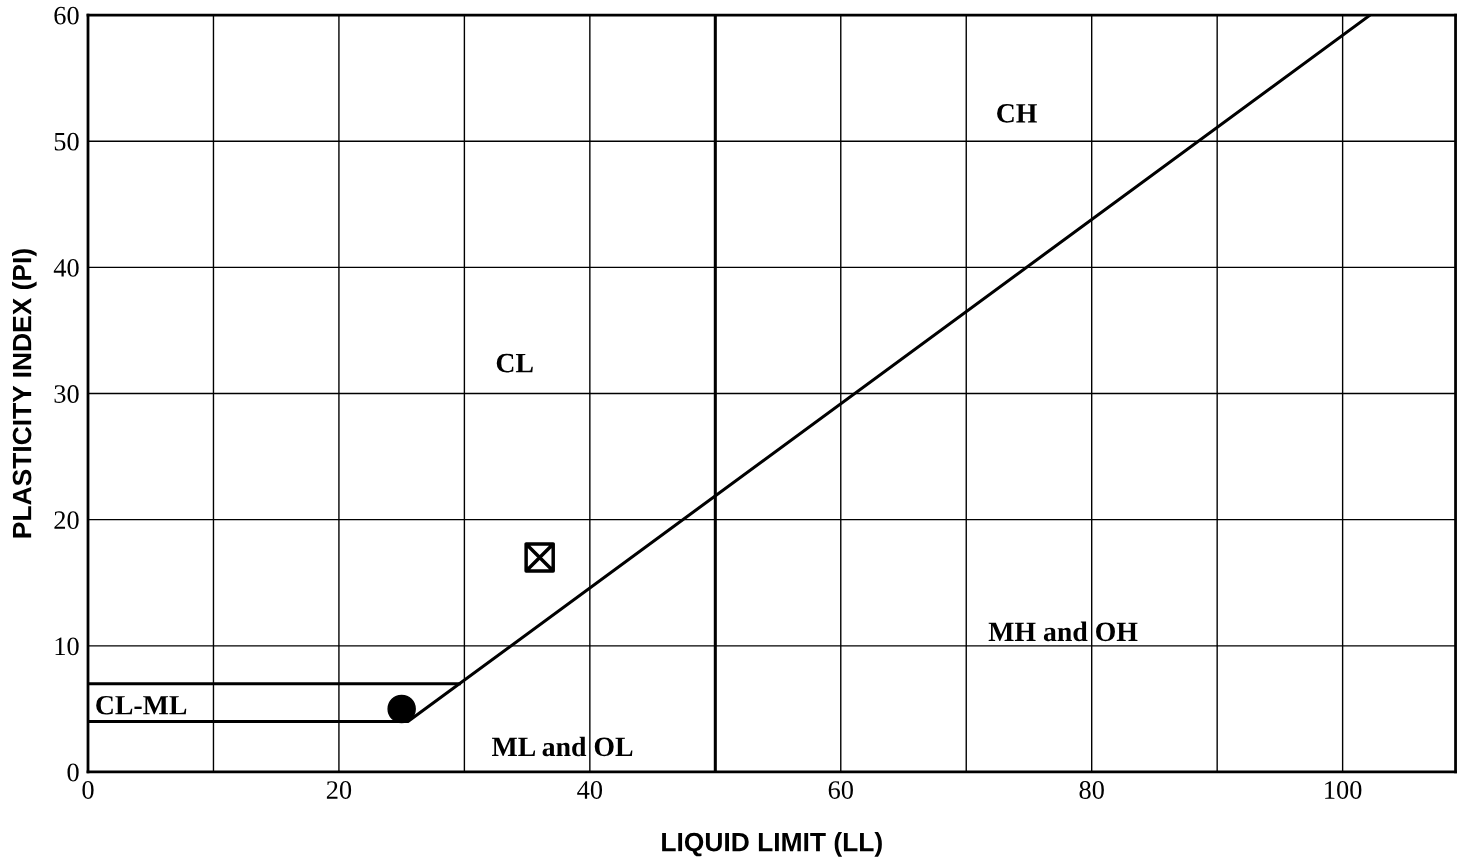  I want to click on x-tick-label: 0, so click(88, 790).